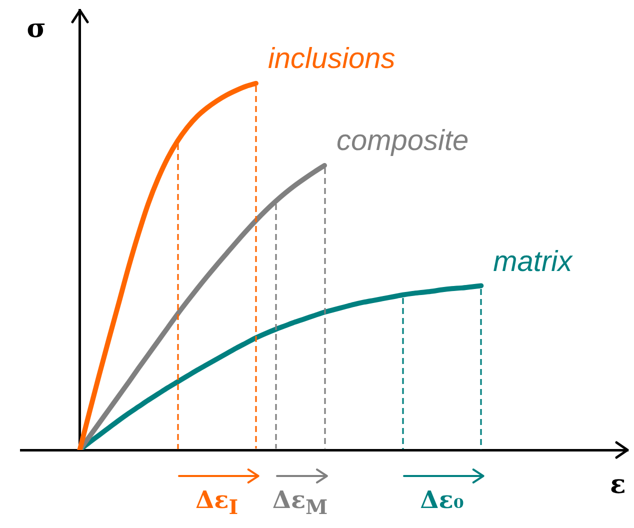 The image size is (634, 528). Describe the element at coordinates (442, 499) in the screenshot. I see `text: Δε₀` at that location.